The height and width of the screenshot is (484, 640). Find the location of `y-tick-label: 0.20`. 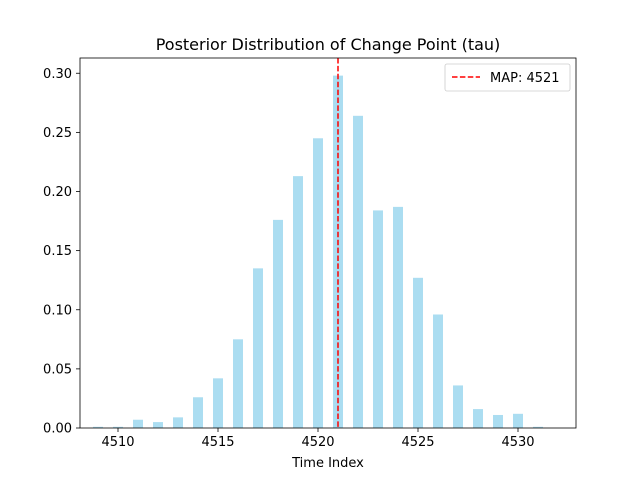

y-tick-label: 0.20 is located at coordinates (57, 192).